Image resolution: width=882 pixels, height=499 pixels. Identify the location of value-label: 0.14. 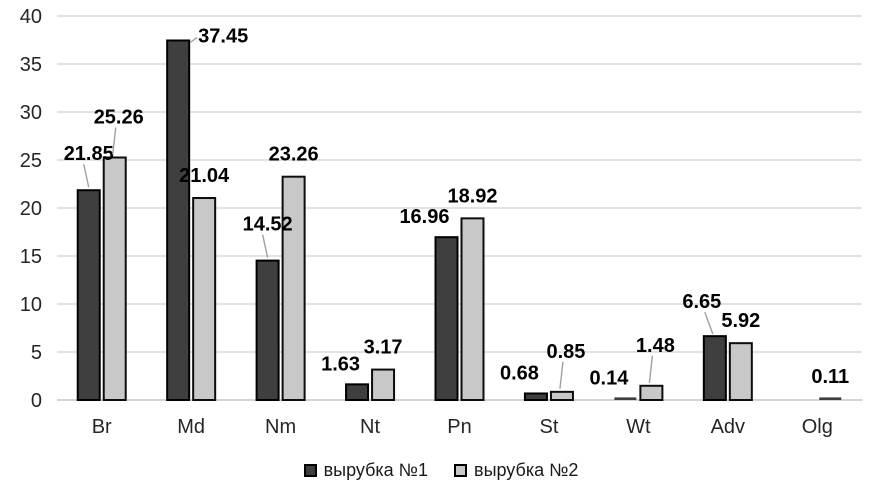
(609, 379).